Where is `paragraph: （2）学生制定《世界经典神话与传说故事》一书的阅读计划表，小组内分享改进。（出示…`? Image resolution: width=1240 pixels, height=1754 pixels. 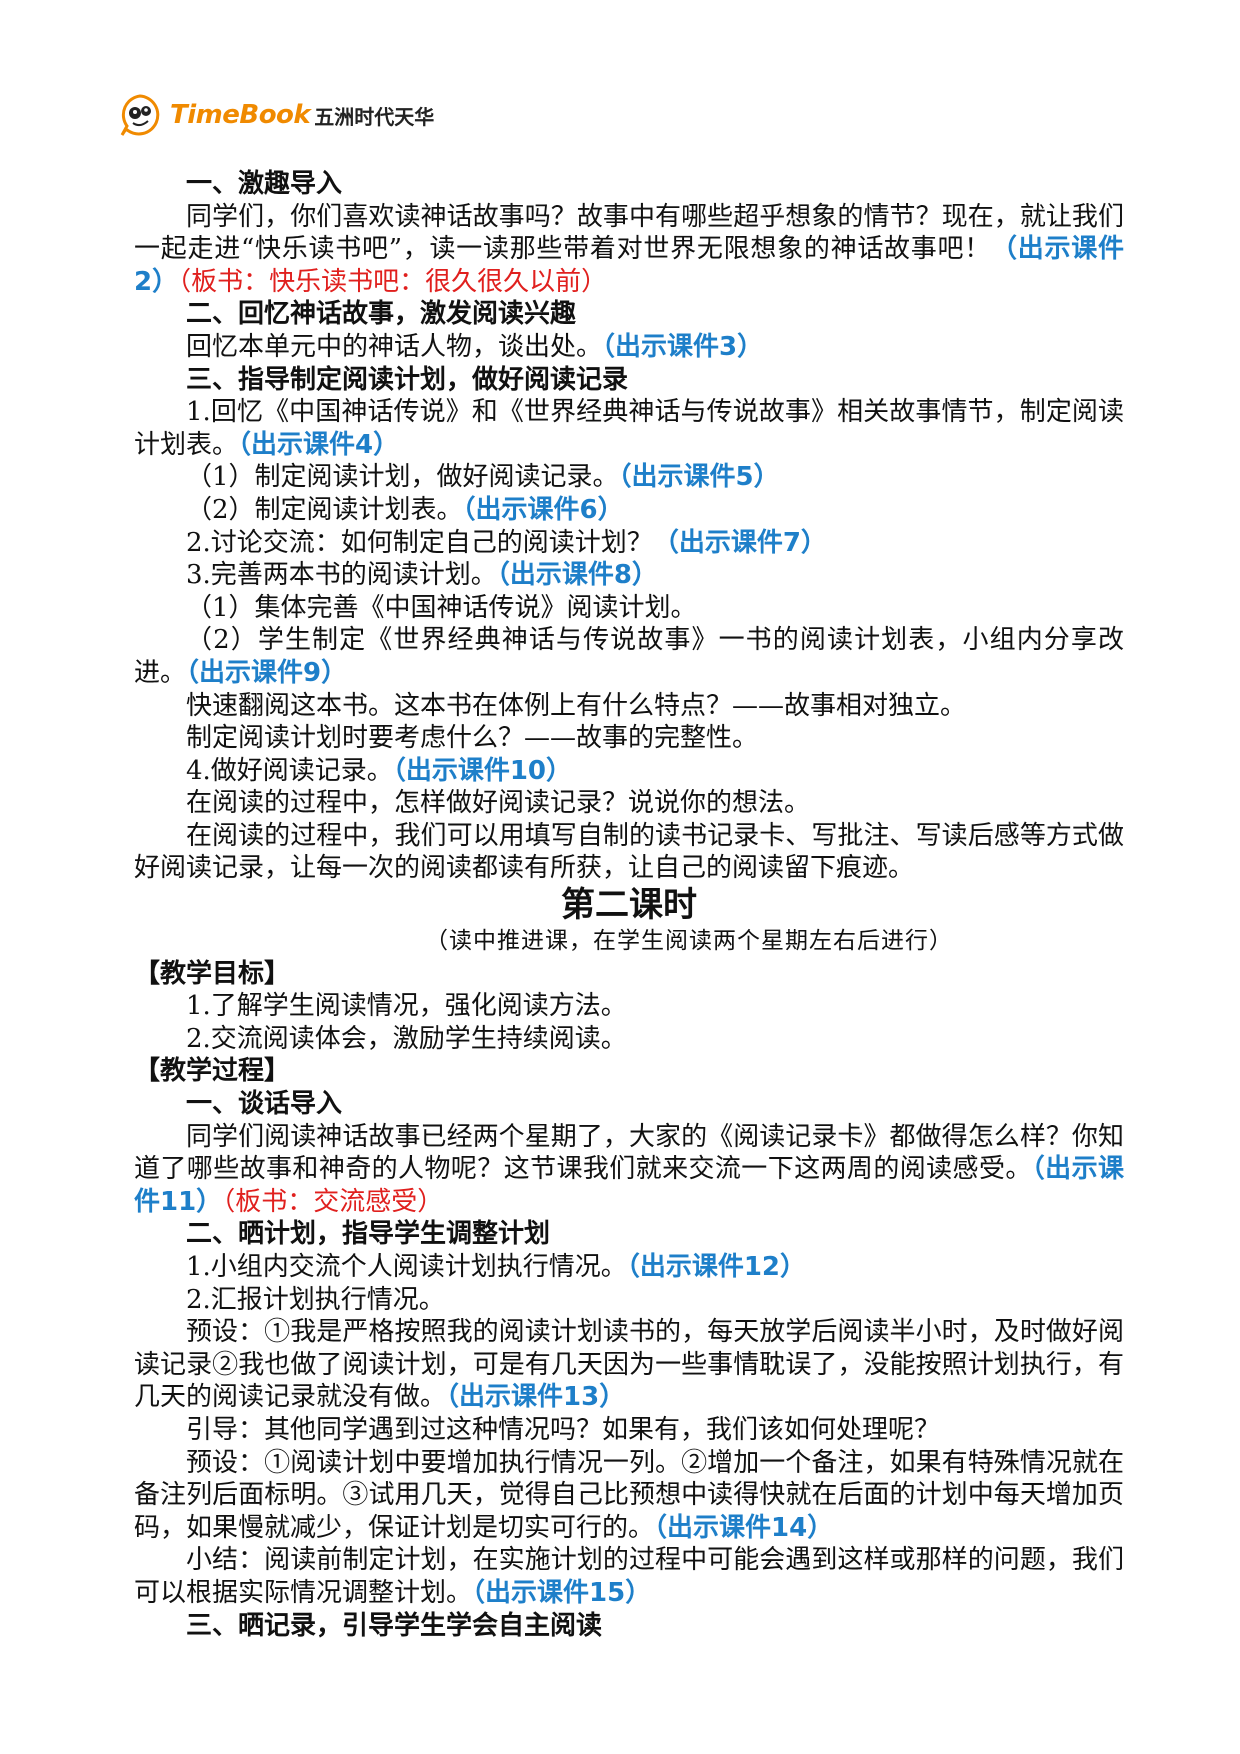
paragraph: （2）学生制定《世界经典神话与传说故事》一书的阅读计划表，小组内分享改进。（出示… is located at coordinates (629, 656).